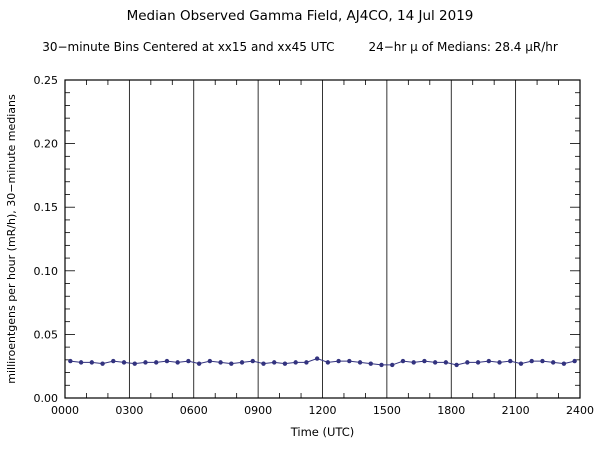 This screenshot has width=600, height=457. I want to click on svg-text: 1500, so click(387, 410).